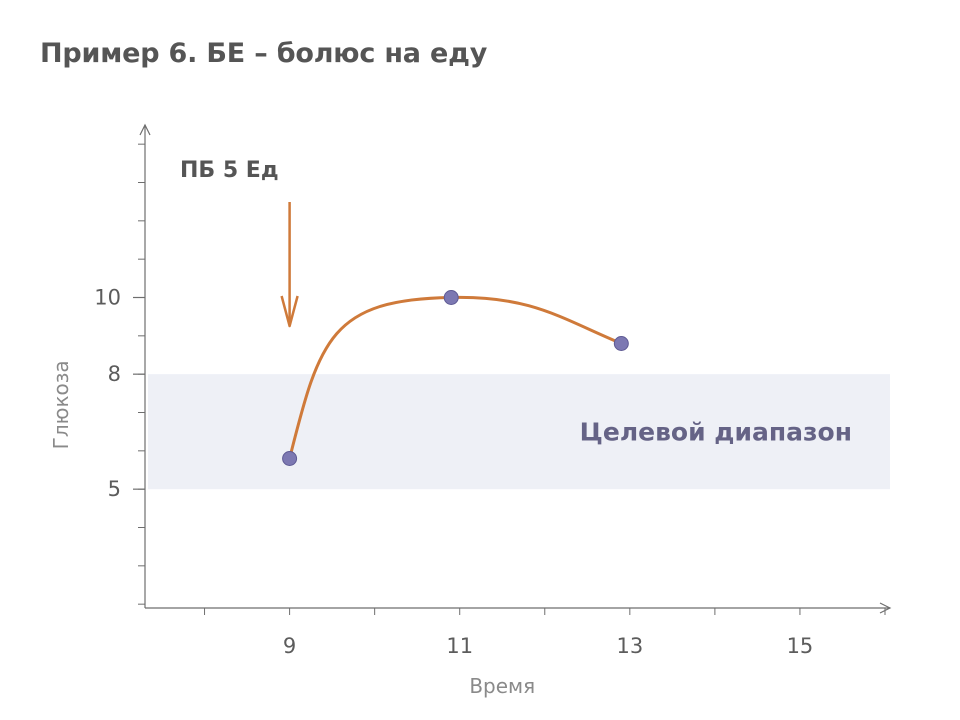 The width and height of the screenshot is (960, 720). Describe the element at coordinates (145, 129) in the screenshot. I see `y-axis-arrow` at that location.